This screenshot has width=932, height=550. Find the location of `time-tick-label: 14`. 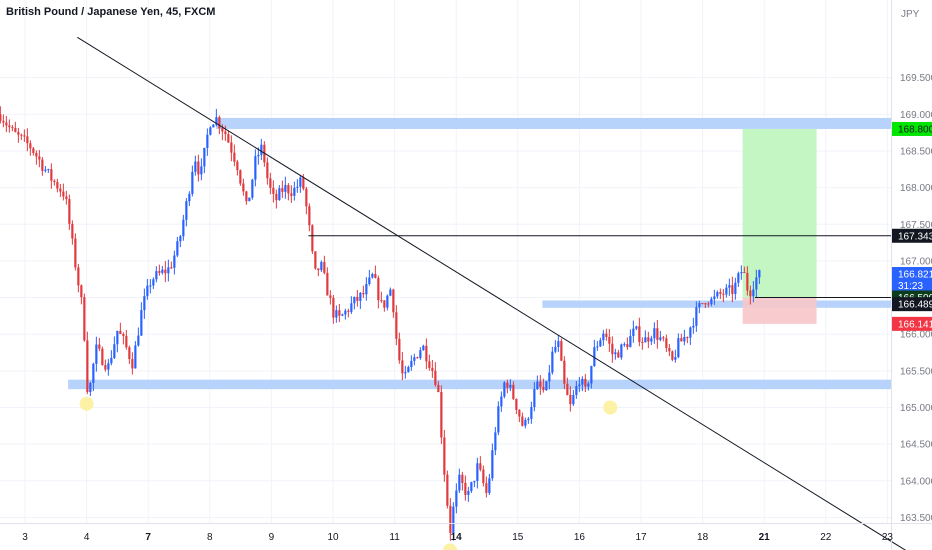

time-tick-label: 14 is located at coordinates (457, 537).